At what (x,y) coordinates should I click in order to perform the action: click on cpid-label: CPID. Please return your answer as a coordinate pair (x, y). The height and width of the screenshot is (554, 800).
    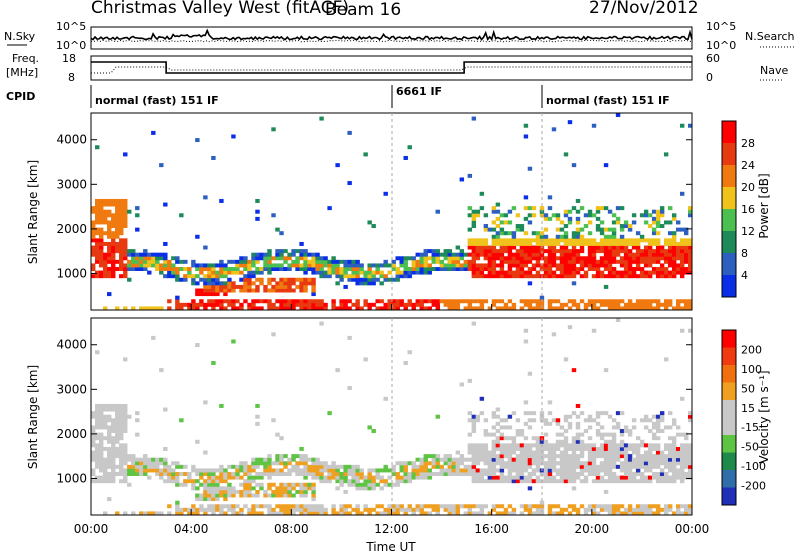
    Looking at the image, I should click on (20, 96).